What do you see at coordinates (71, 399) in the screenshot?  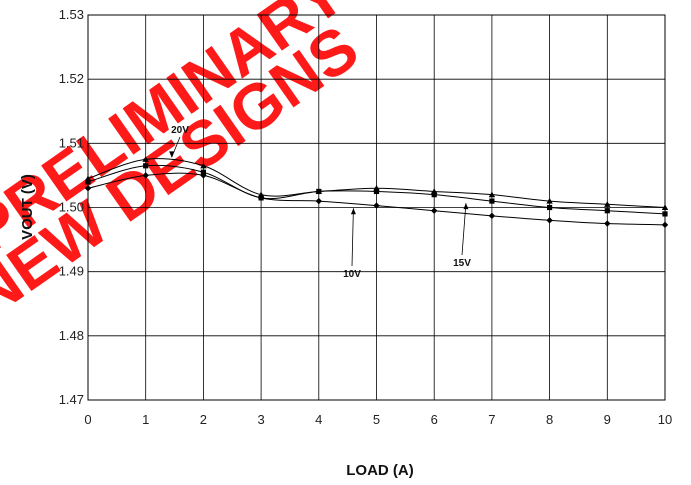 I see `y-tick-label: 1.47` at bounding box center [71, 399].